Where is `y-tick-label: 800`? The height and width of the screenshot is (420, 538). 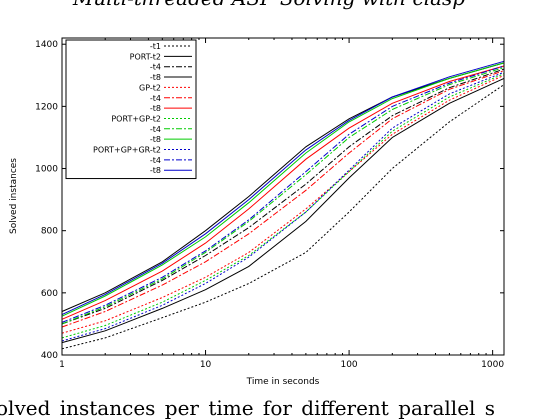
y-tick-label: 800 is located at coordinates (49, 232).